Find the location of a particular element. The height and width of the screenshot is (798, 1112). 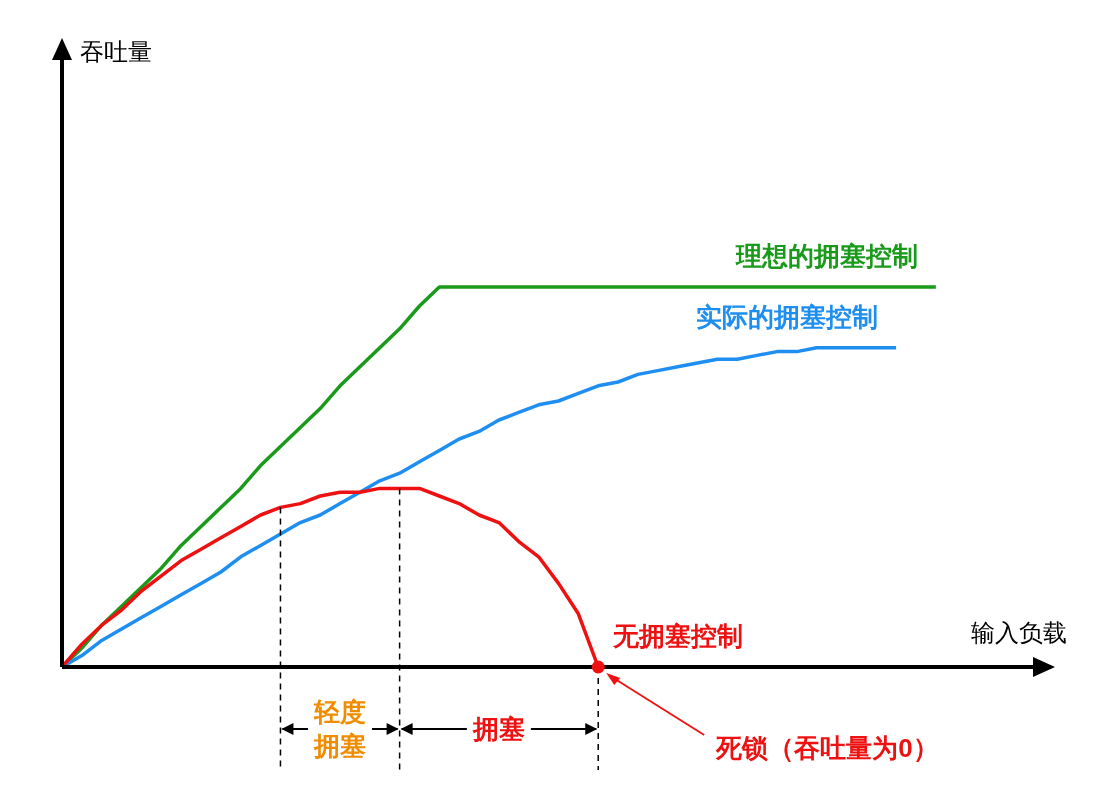

text: 轻度拥塞 is located at coordinates (340, 729).